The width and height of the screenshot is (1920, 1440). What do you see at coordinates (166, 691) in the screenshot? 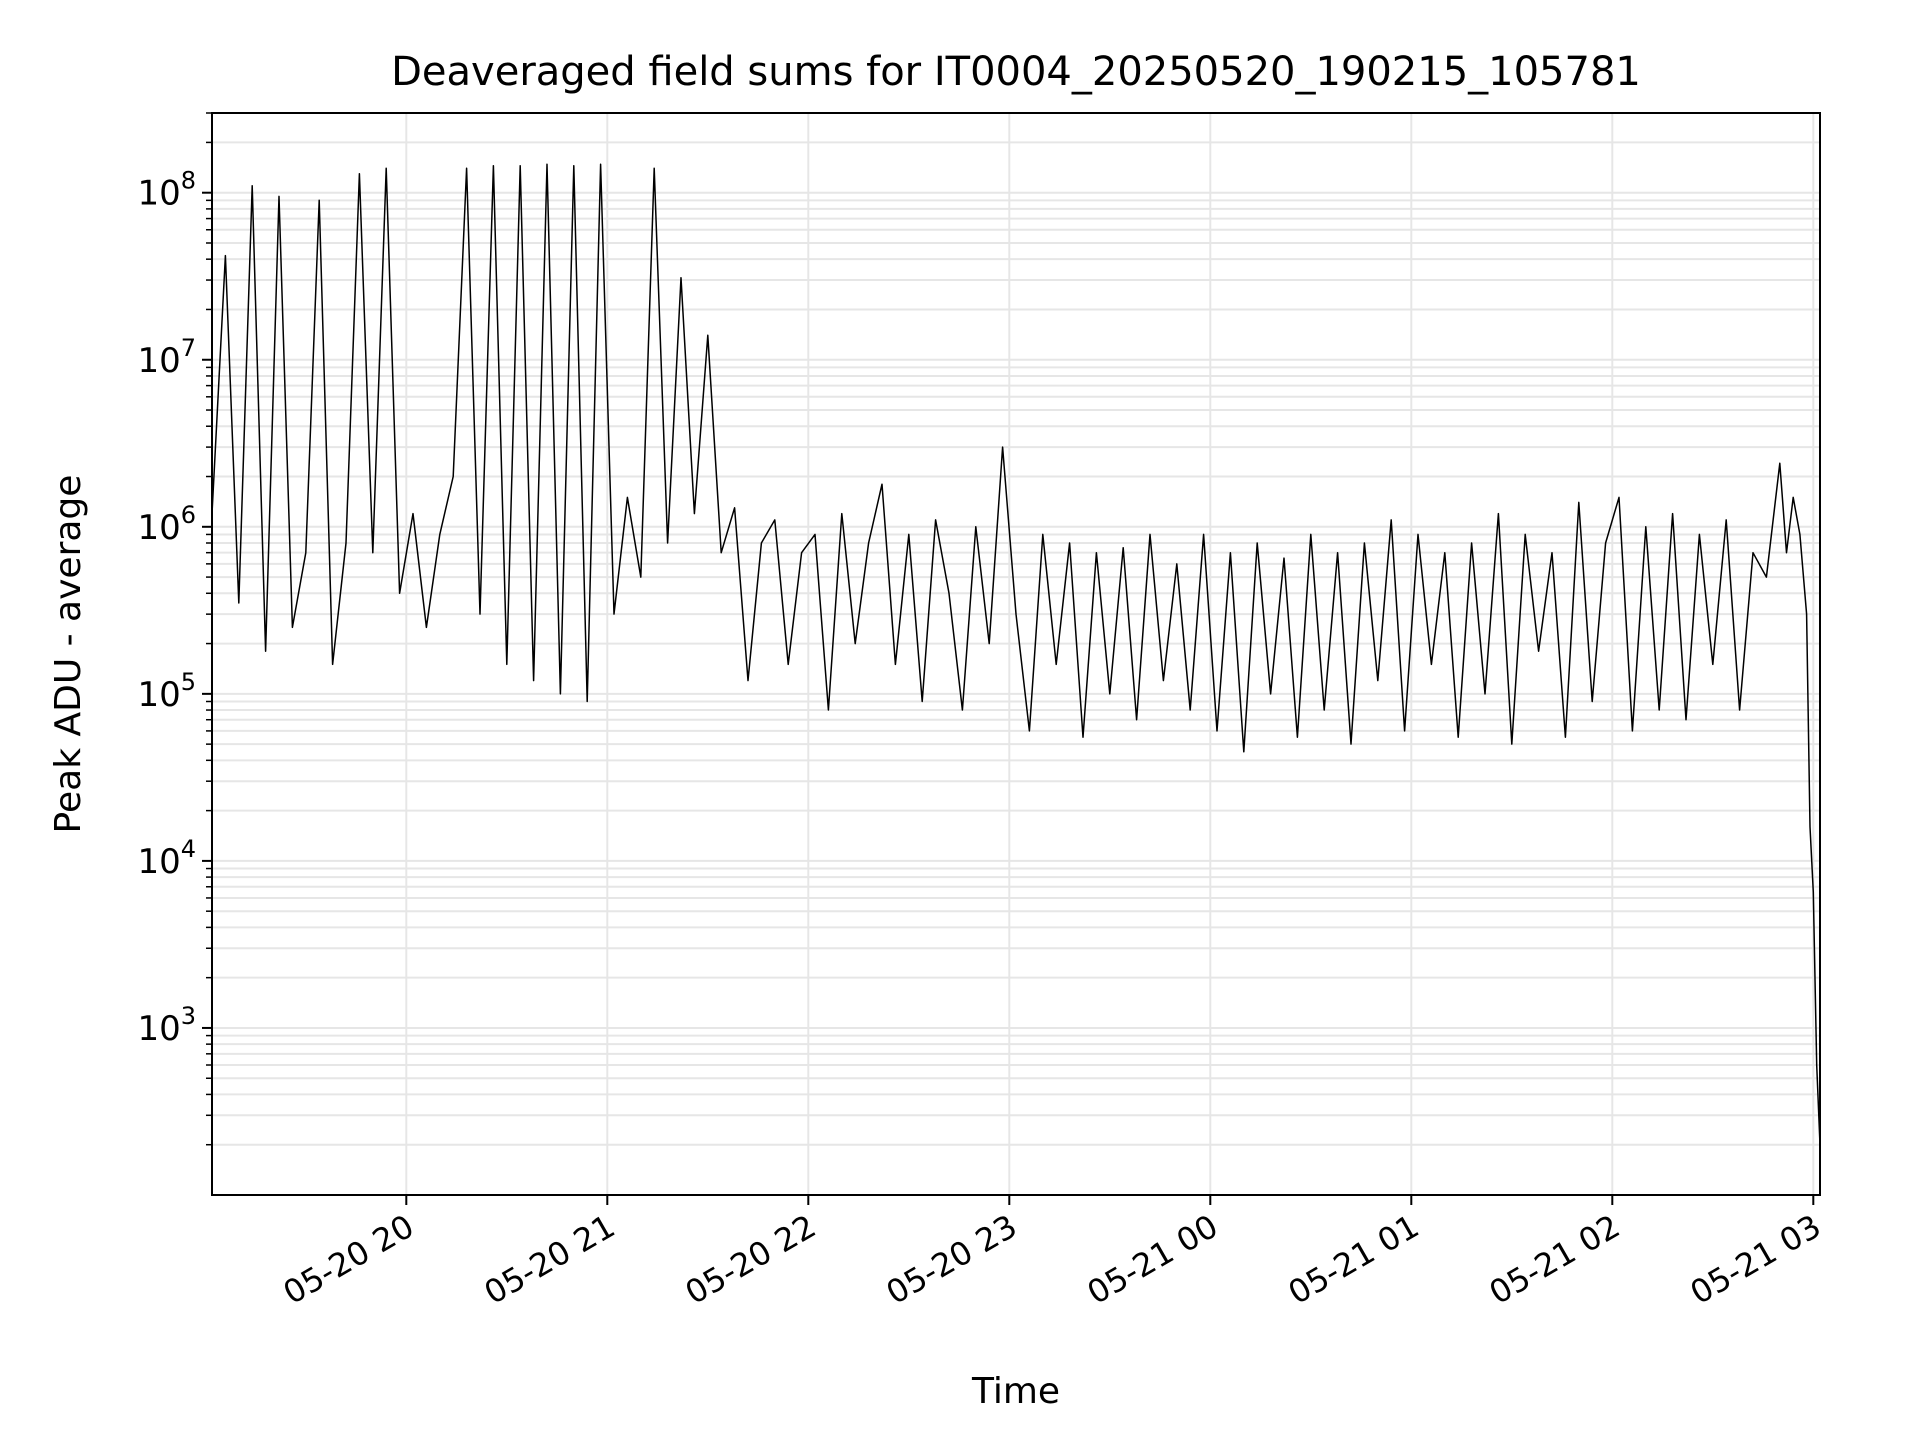
I see `y-tick-label: 10⁵` at bounding box center [166, 691].